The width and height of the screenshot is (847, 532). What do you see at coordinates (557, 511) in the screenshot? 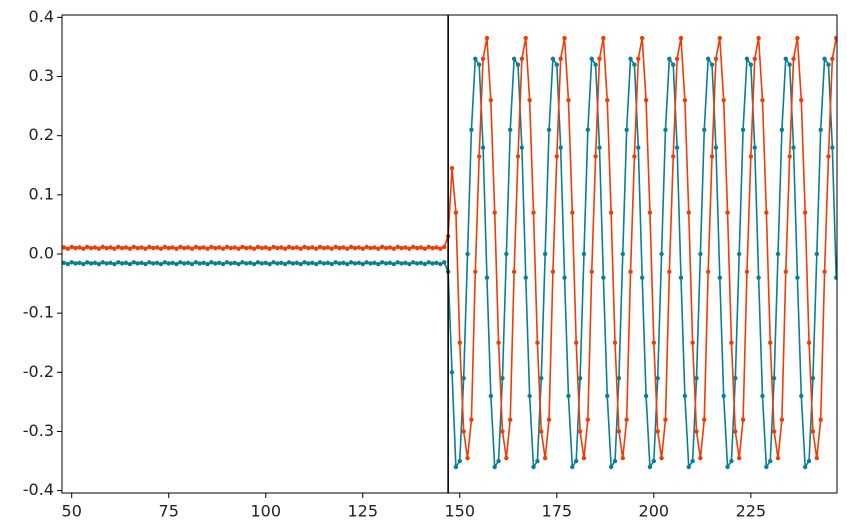
I see `x-tick-label: 175` at bounding box center [557, 511].